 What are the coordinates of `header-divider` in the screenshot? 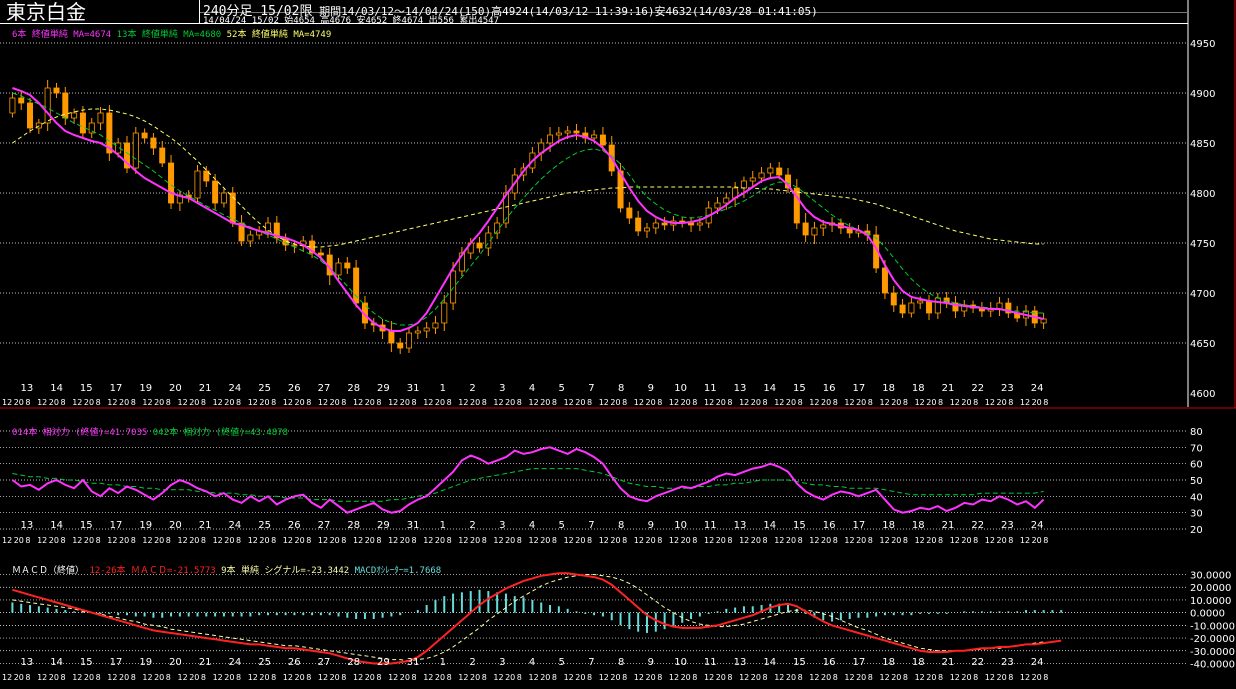 It's located at (694, 12).